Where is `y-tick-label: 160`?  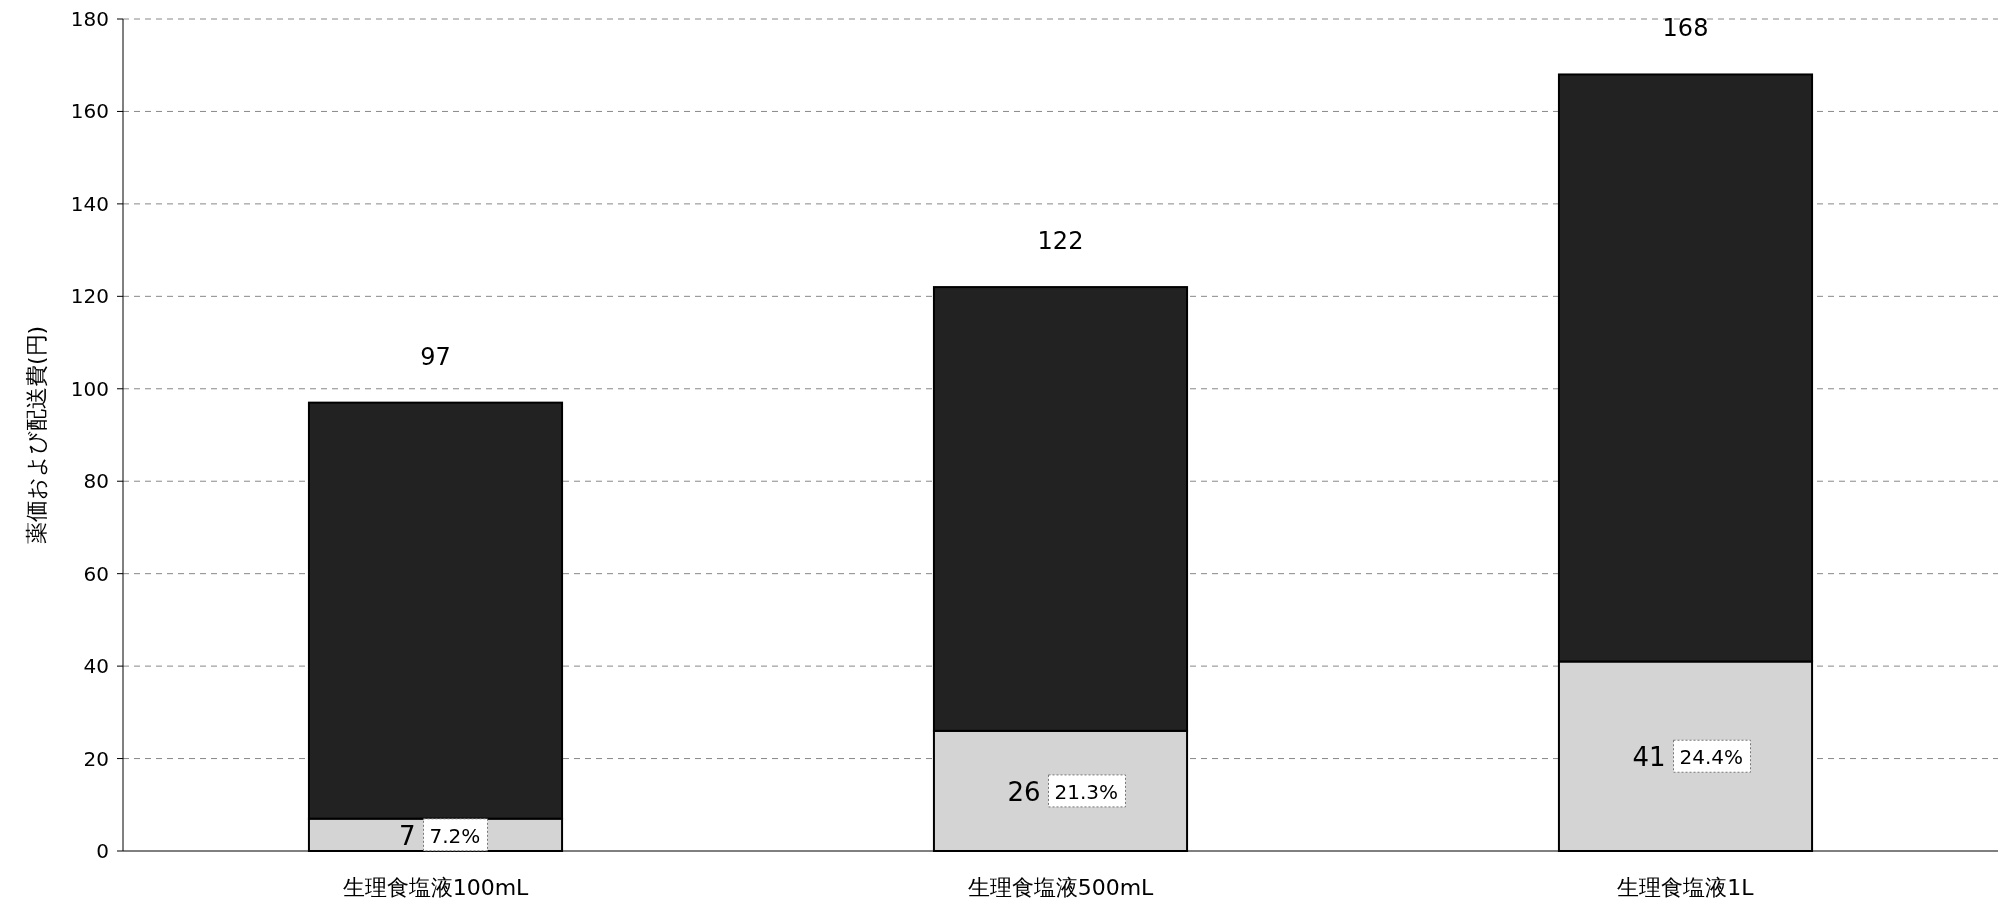
y-tick-label: 160 is located at coordinates (89, 111).